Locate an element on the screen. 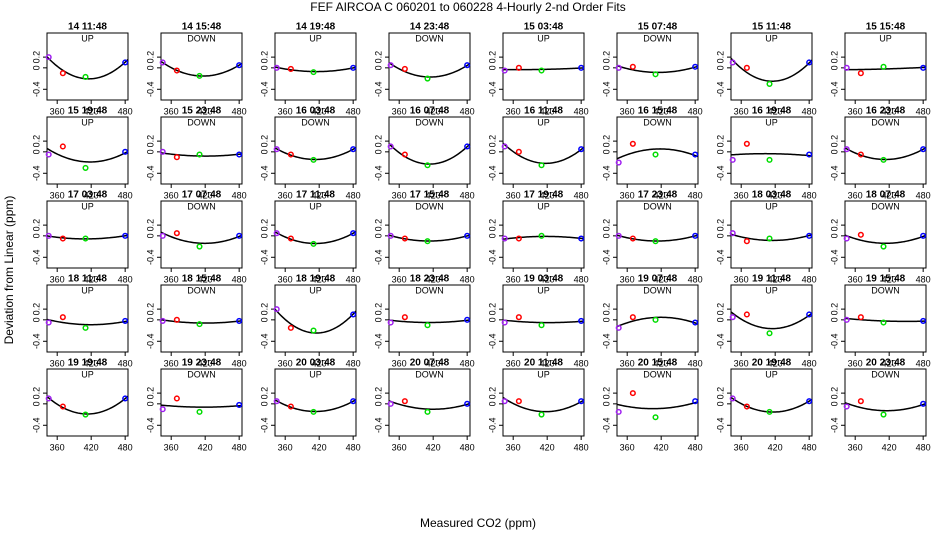 This screenshot has height=540, width=936. panel-title: 17 07:48 is located at coordinates (202, 195).